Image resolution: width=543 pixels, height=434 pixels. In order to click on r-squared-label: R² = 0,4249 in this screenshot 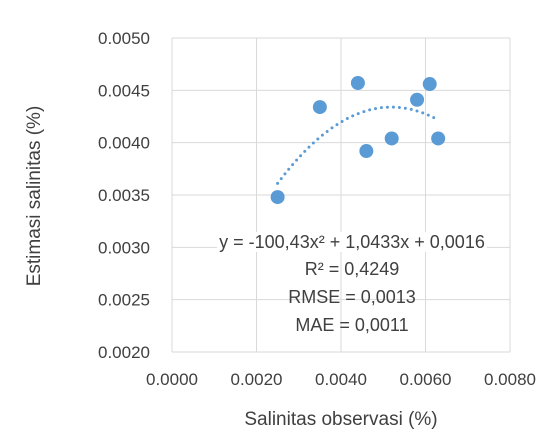, I will do `click(352, 269)`.